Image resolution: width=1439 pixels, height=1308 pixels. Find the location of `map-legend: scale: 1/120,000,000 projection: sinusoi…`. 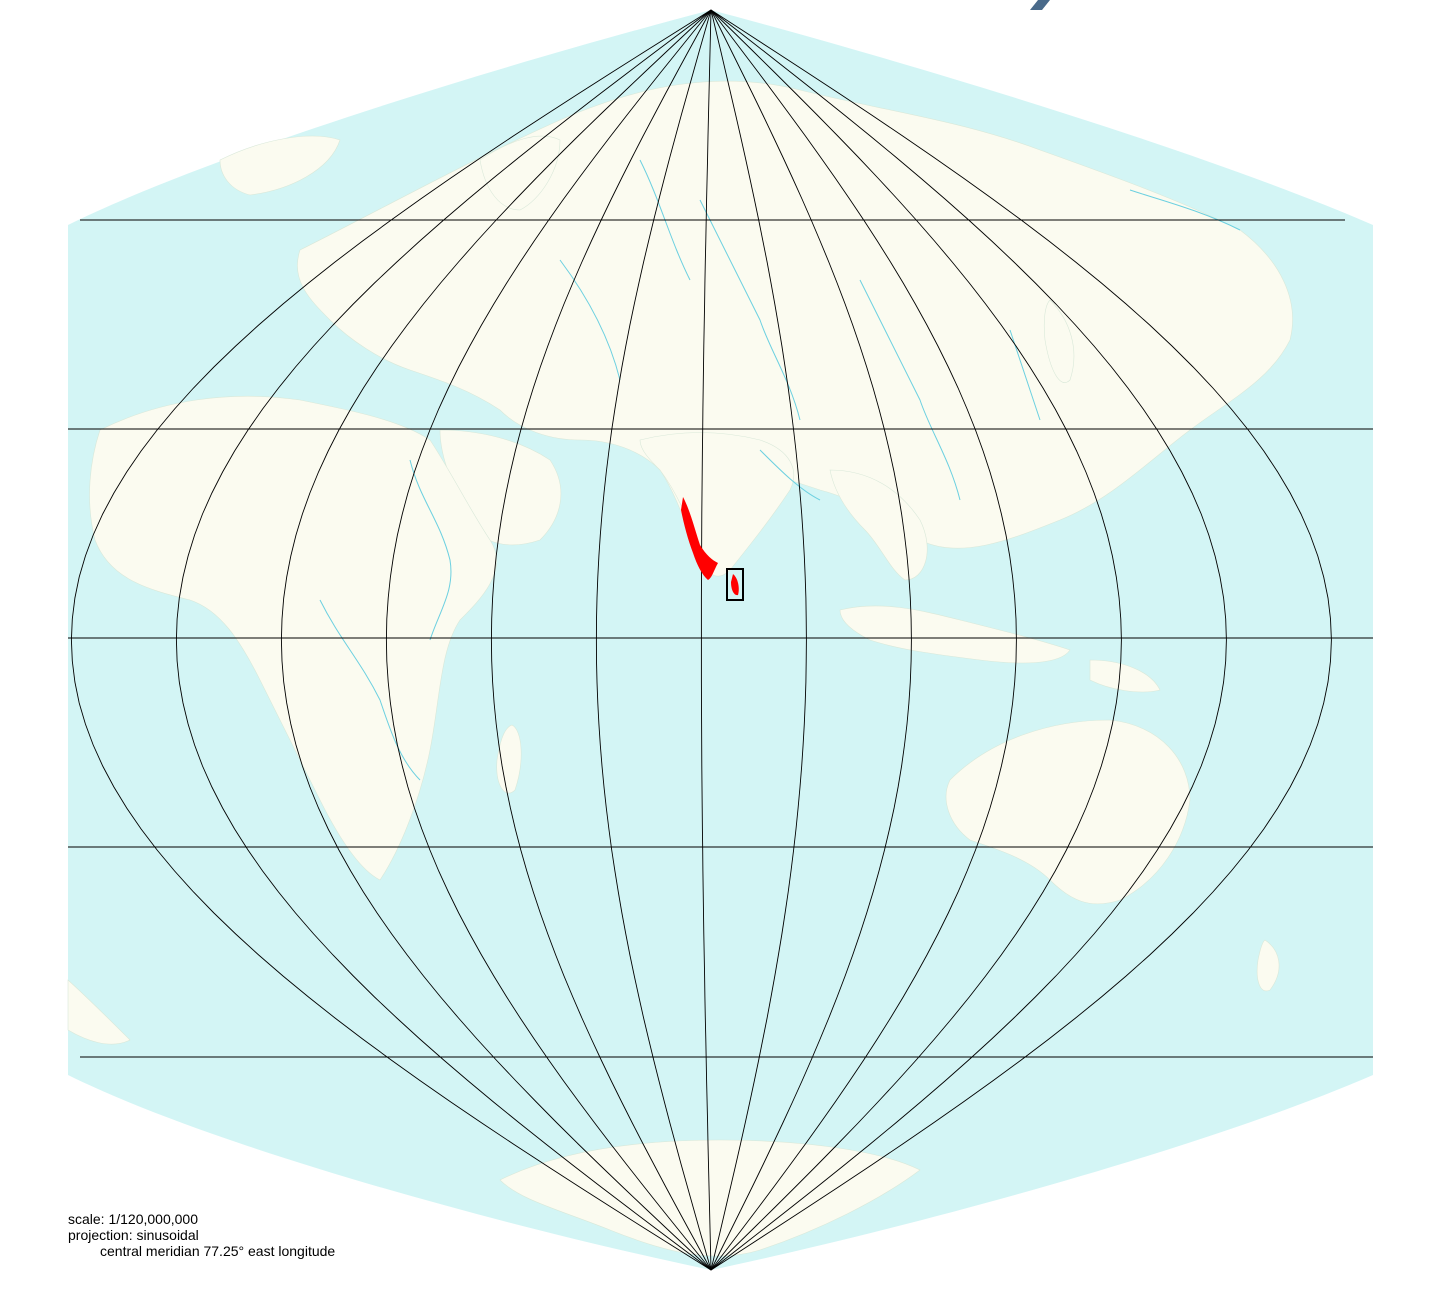

map-legend: scale: 1/120,000,000 projection: sinusoi… is located at coordinates (201, 1235).